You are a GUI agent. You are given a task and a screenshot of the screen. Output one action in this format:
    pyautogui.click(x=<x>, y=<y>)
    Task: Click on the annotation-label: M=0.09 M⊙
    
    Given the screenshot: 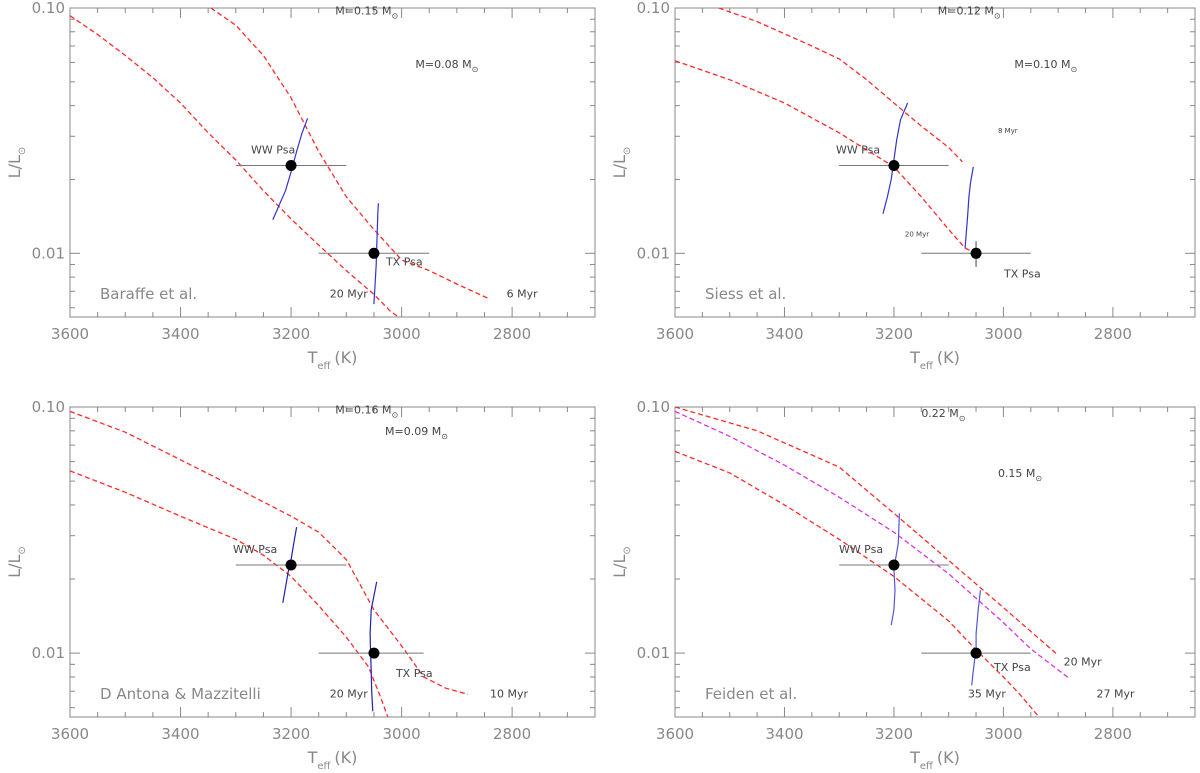 What is the action you would take?
    pyautogui.click(x=416, y=433)
    